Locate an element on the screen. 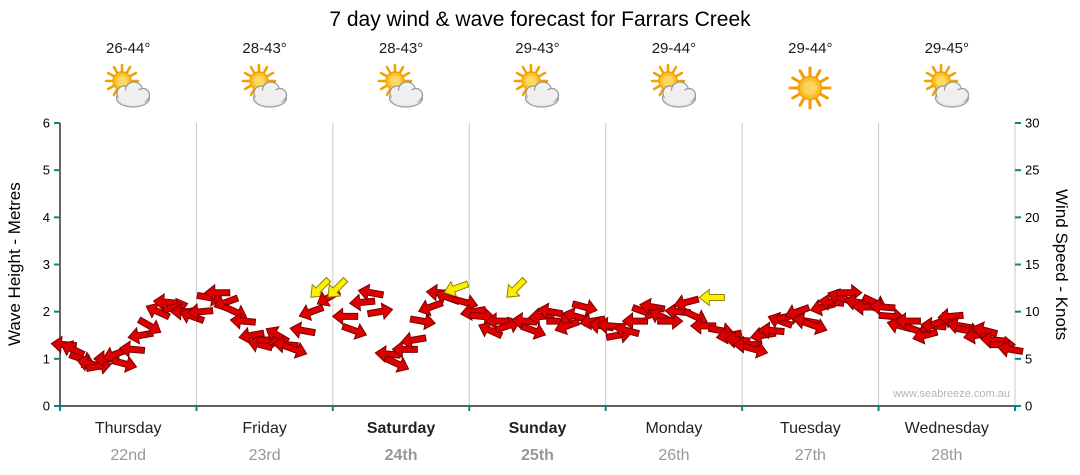 The height and width of the screenshot is (475, 1080). day-name: Monday is located at coordinates (674, 428).